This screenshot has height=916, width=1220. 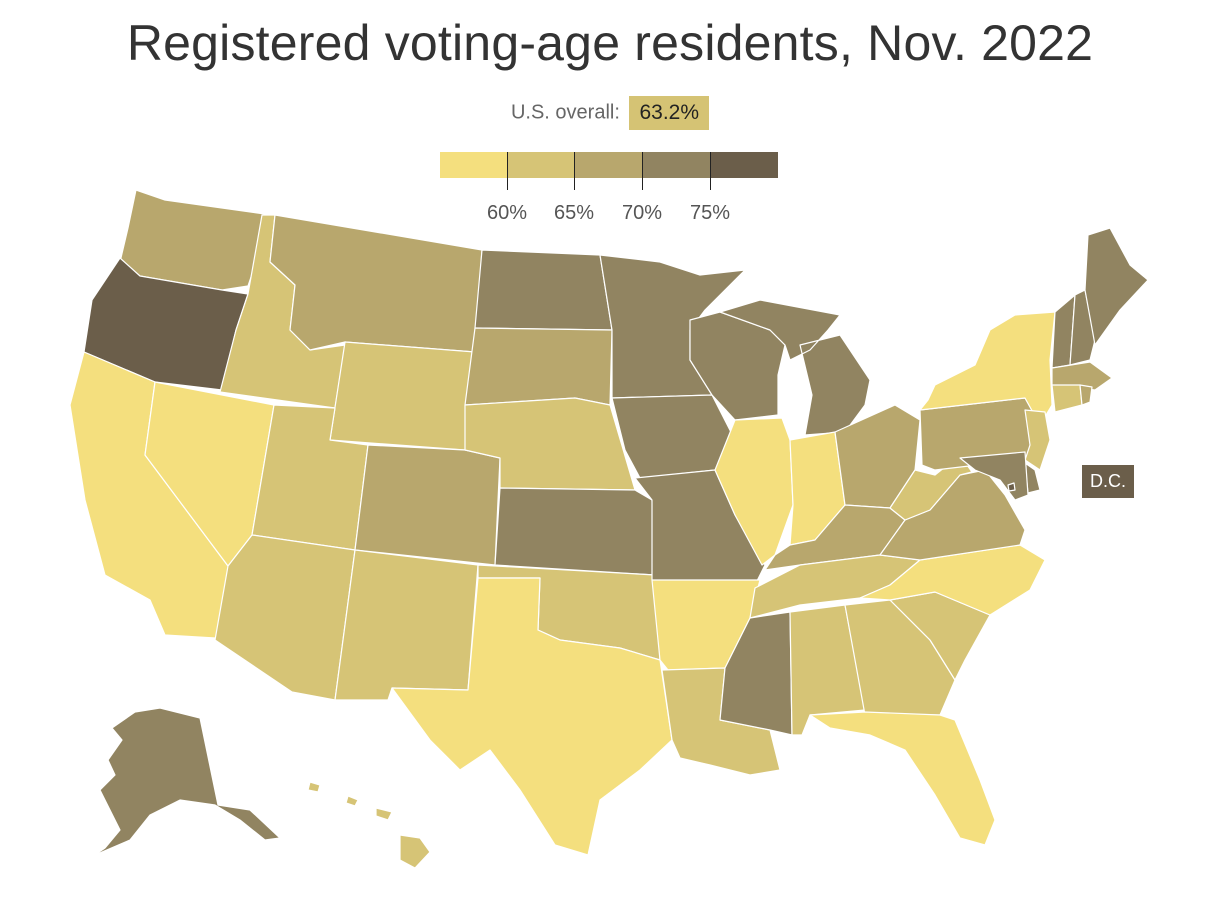 I want to click on state-alaska, so click(x=180, y=786).